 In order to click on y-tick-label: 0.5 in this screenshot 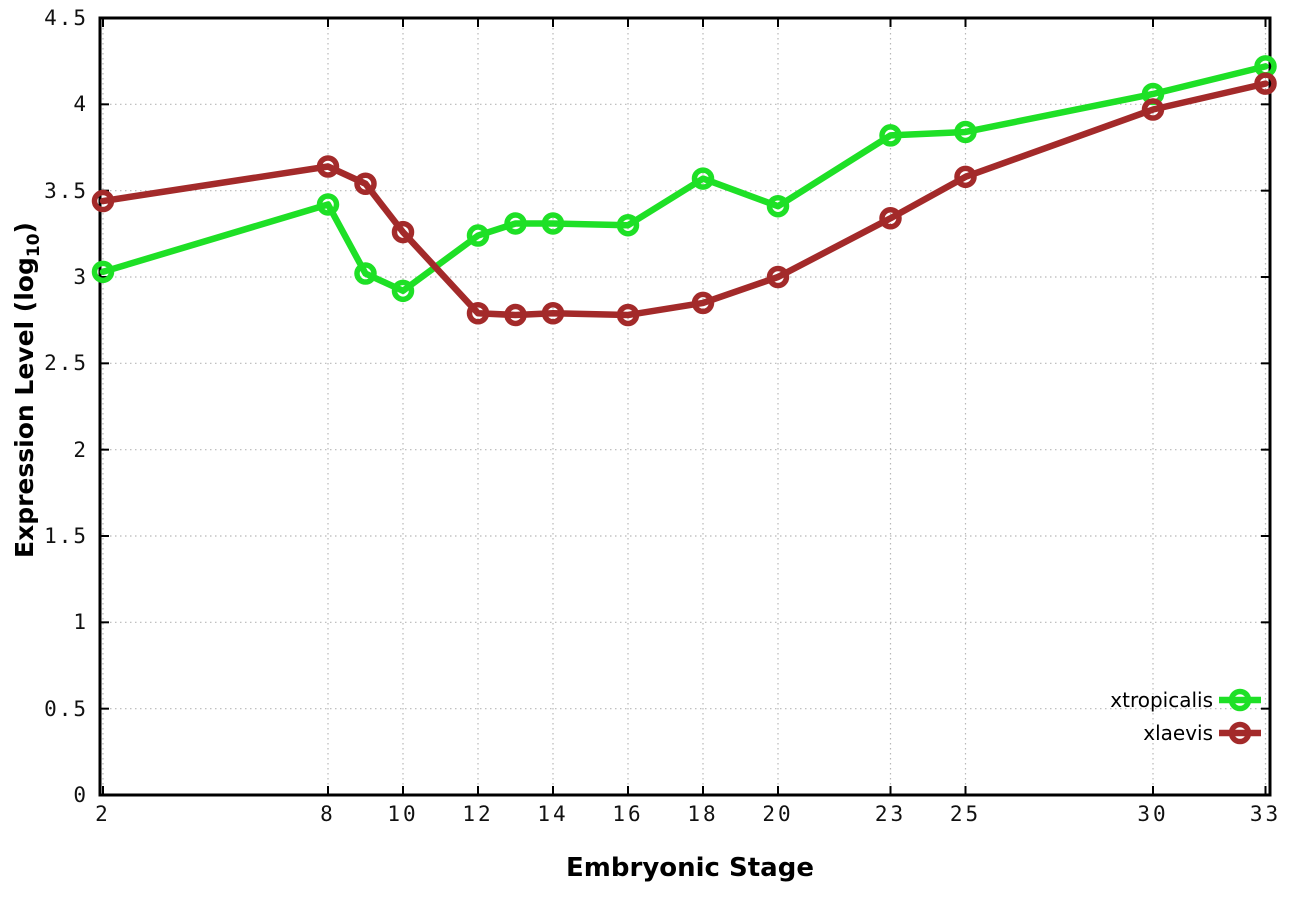, I will do `click(66, 708)`.